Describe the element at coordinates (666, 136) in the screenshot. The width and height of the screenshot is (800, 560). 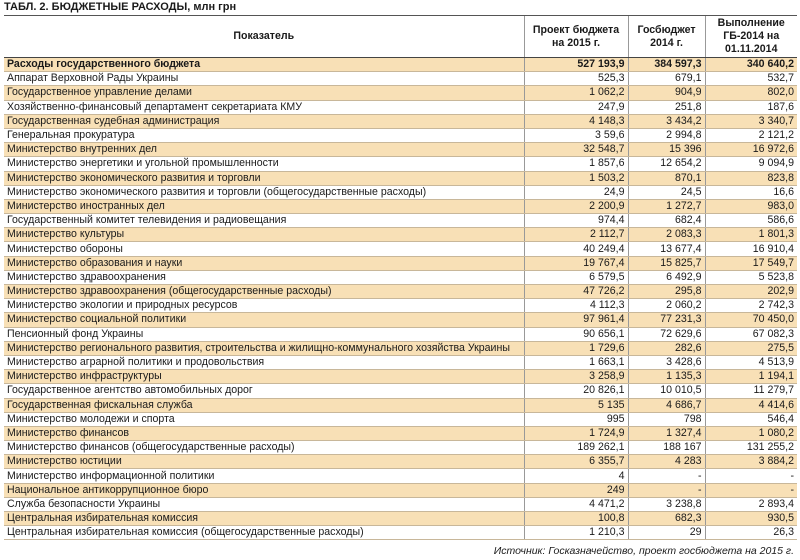
I see `cell-value: 2 994,8` at that location.